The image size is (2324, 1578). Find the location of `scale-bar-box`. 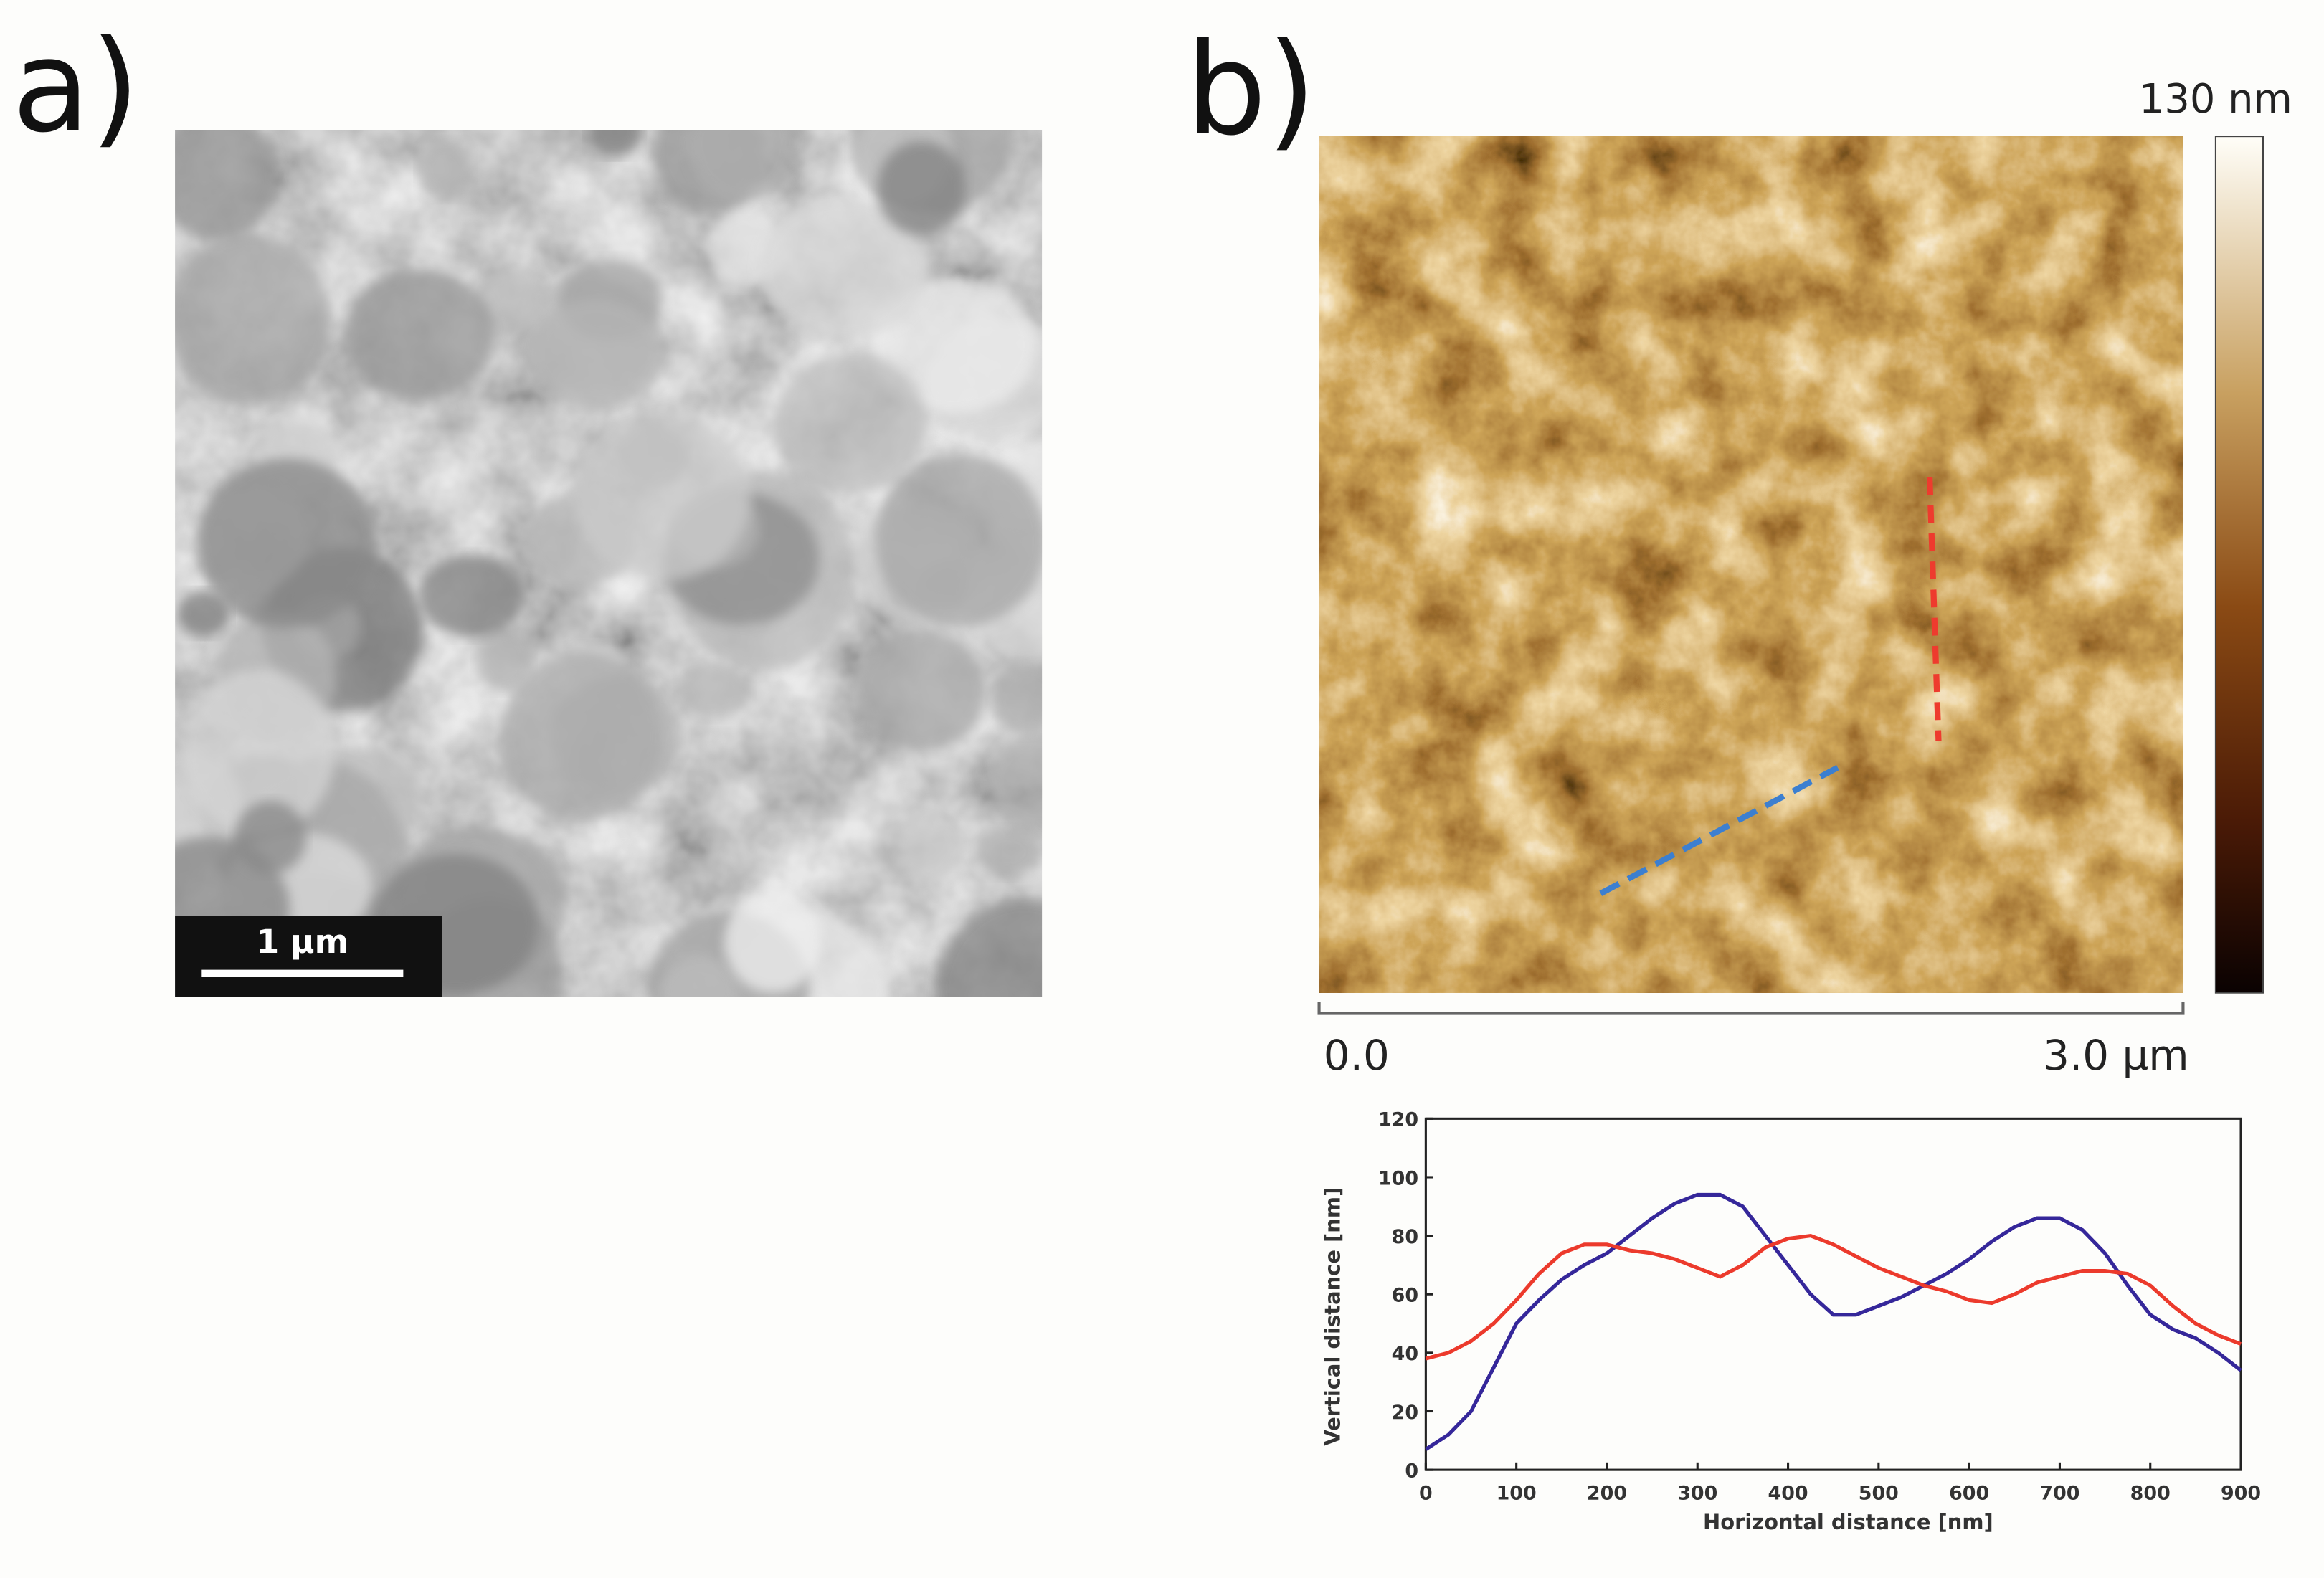

scale-bar-box is located at coordinates (308, 956).